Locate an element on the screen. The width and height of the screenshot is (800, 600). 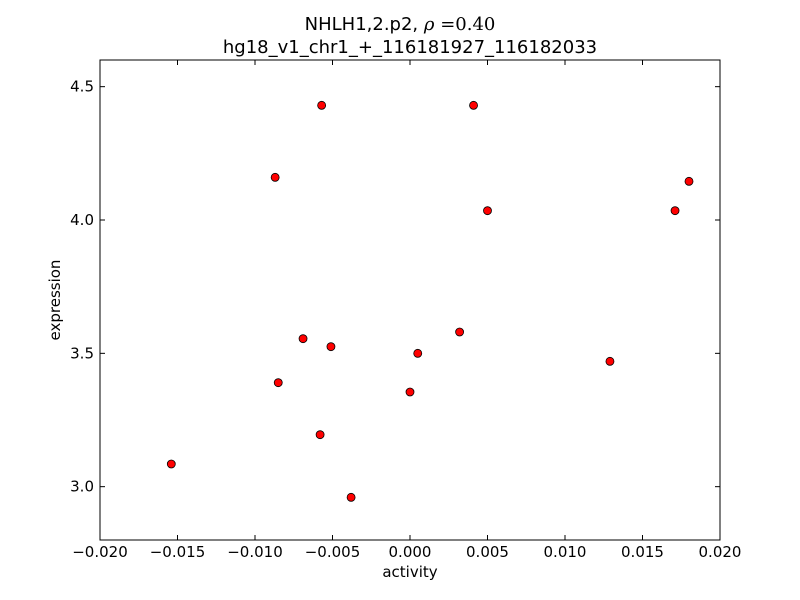
x-tick-label: 0.020 is located at coordinates (720, 552).